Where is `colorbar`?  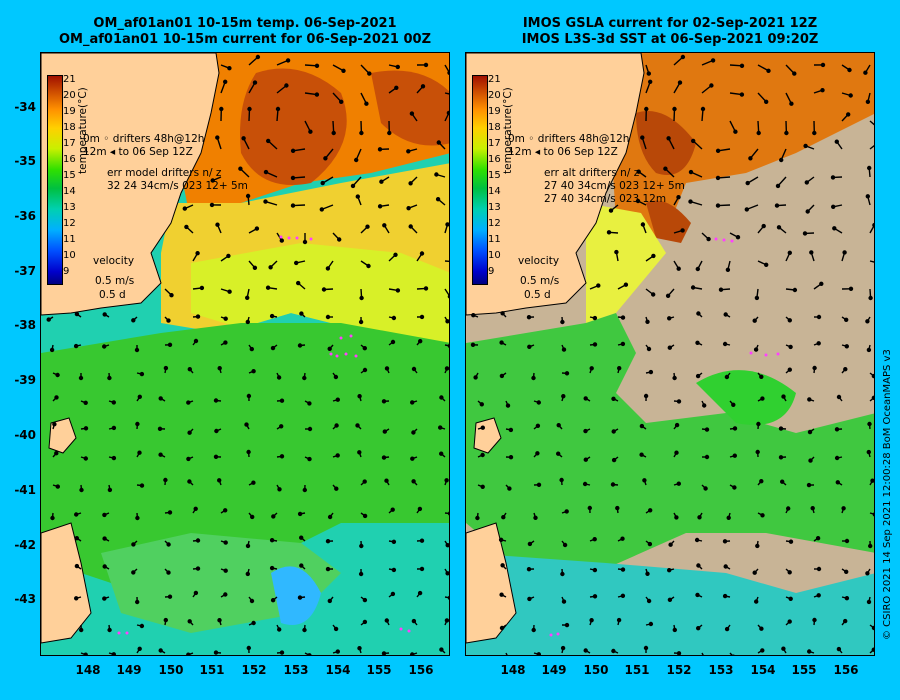
colorbar is located at coordinates (480, 180).